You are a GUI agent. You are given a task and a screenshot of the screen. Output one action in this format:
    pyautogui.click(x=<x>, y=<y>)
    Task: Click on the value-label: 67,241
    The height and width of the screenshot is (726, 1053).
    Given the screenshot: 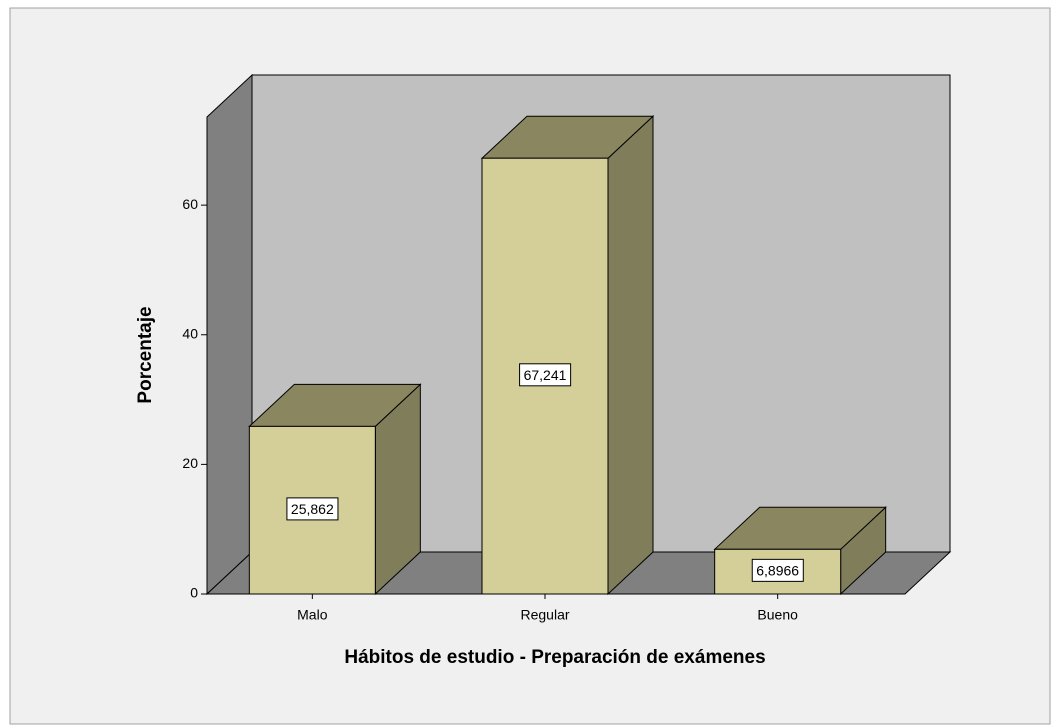 What is the action you would take?
    pyautogui.click(x=545, y=375)
    